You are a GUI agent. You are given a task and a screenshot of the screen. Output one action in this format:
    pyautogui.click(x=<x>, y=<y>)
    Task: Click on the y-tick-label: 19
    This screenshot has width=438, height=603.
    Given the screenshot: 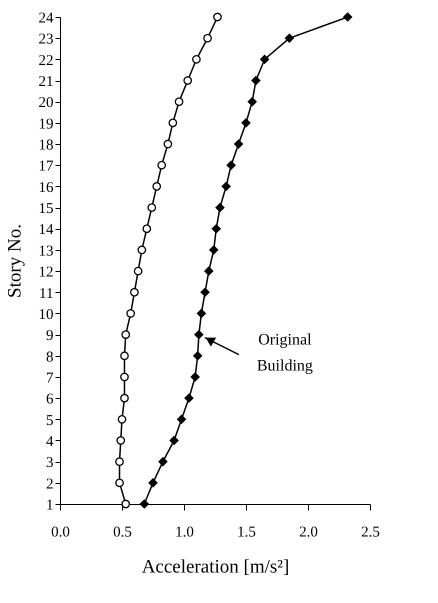 What is the action you would take?
    pyautogui.click(x=46, y=124)
    